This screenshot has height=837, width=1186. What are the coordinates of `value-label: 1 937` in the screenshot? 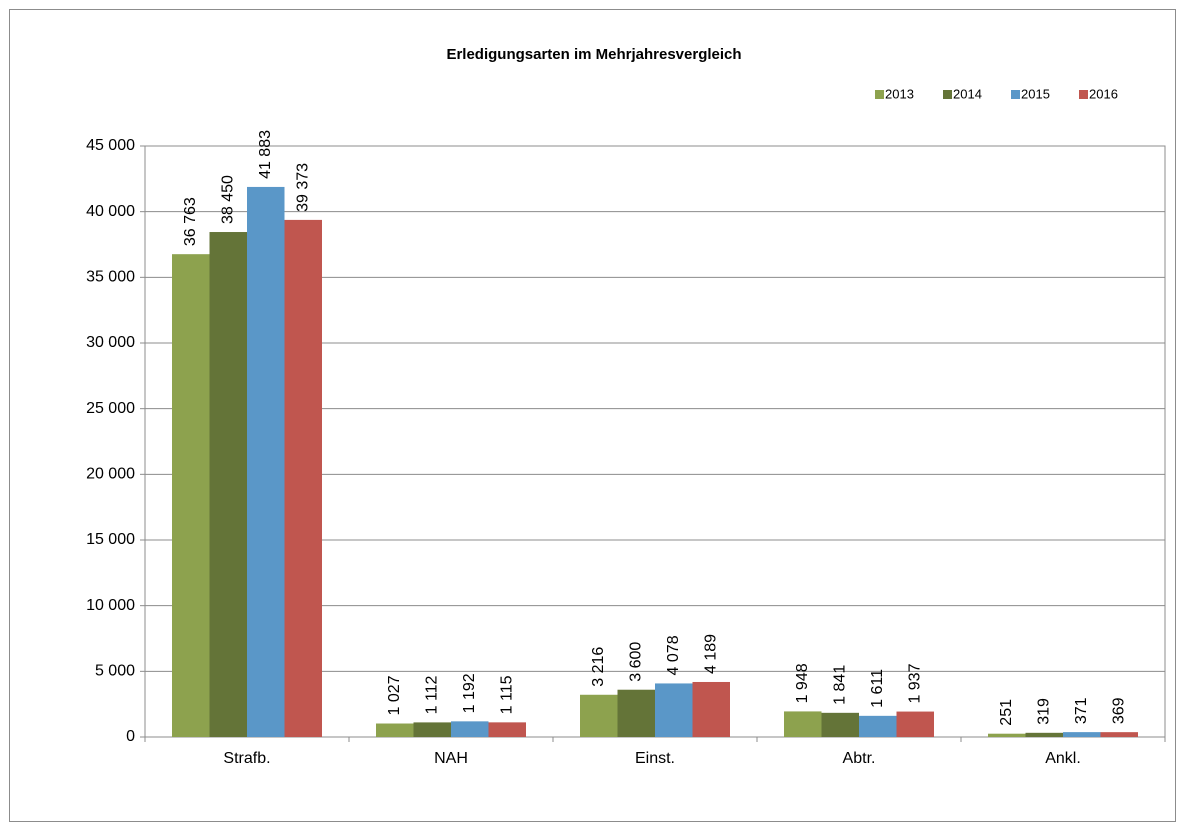 It's located at (914, 683).